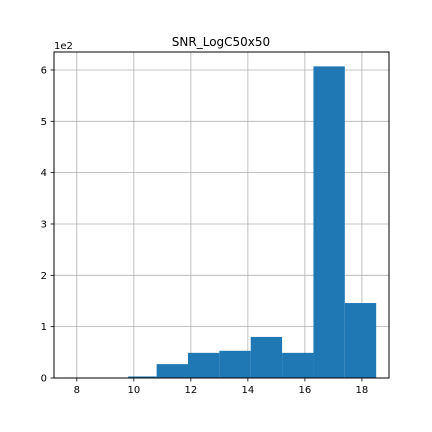  I want to click on y-tick-label: 3, so click(44, 224).